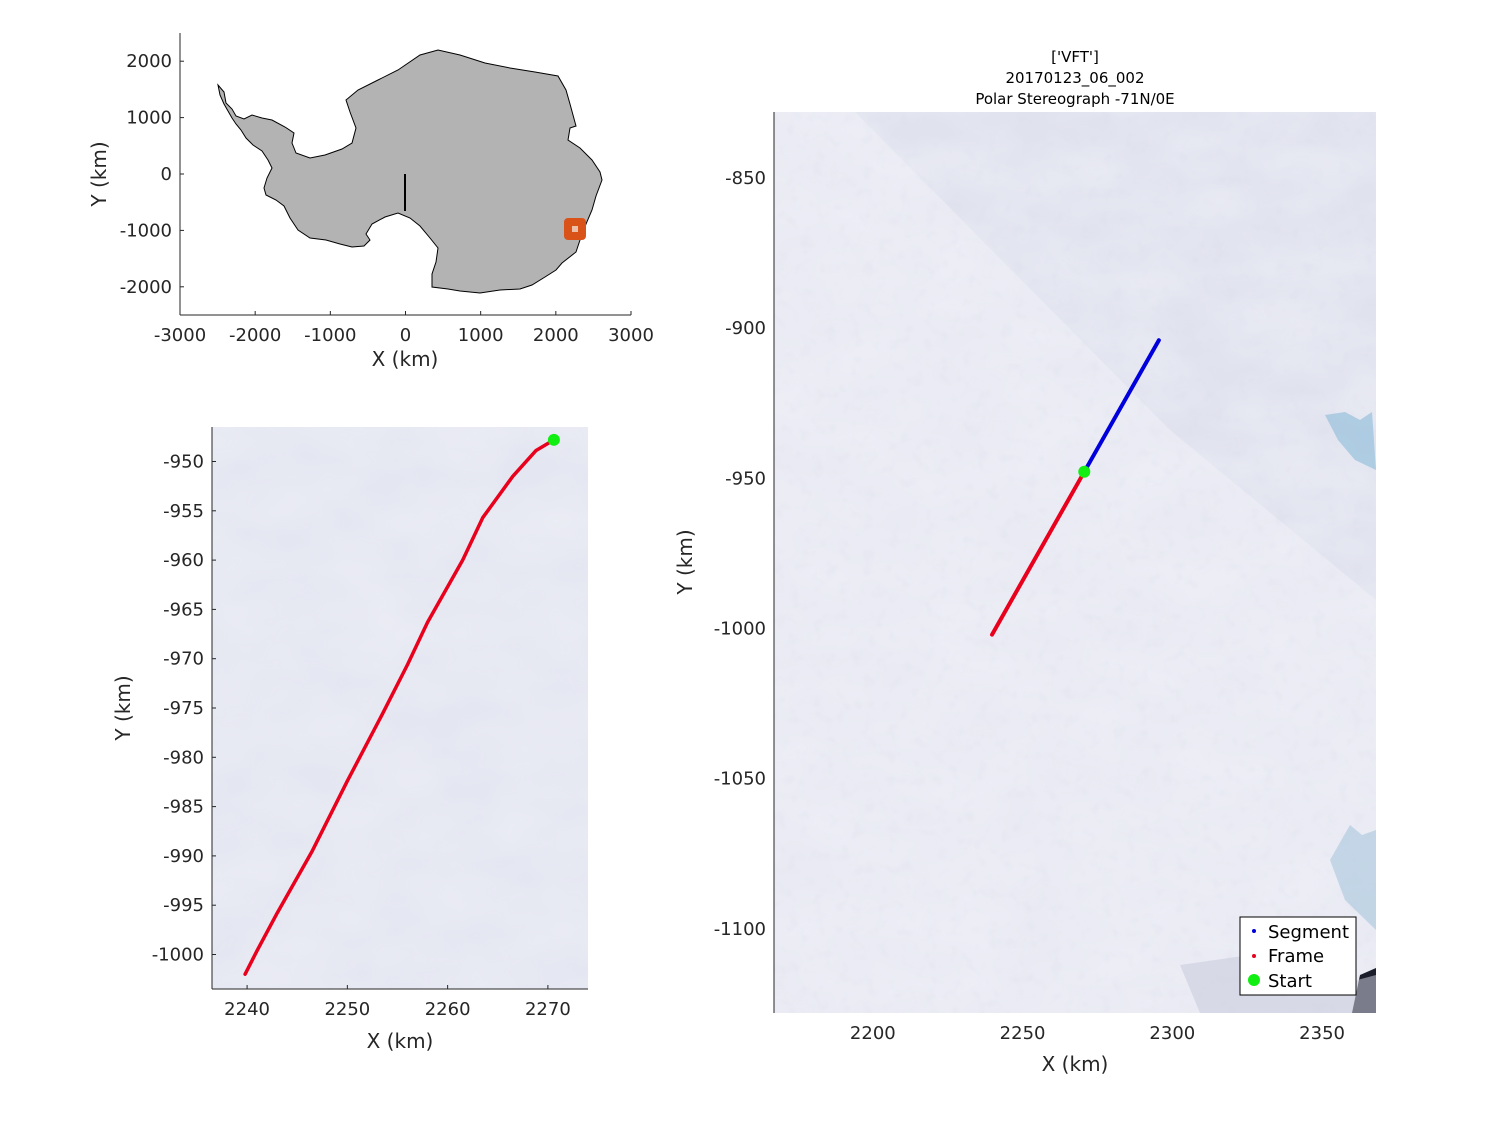  I want to click on detail-ytick-label: -985, so click(183, 807).